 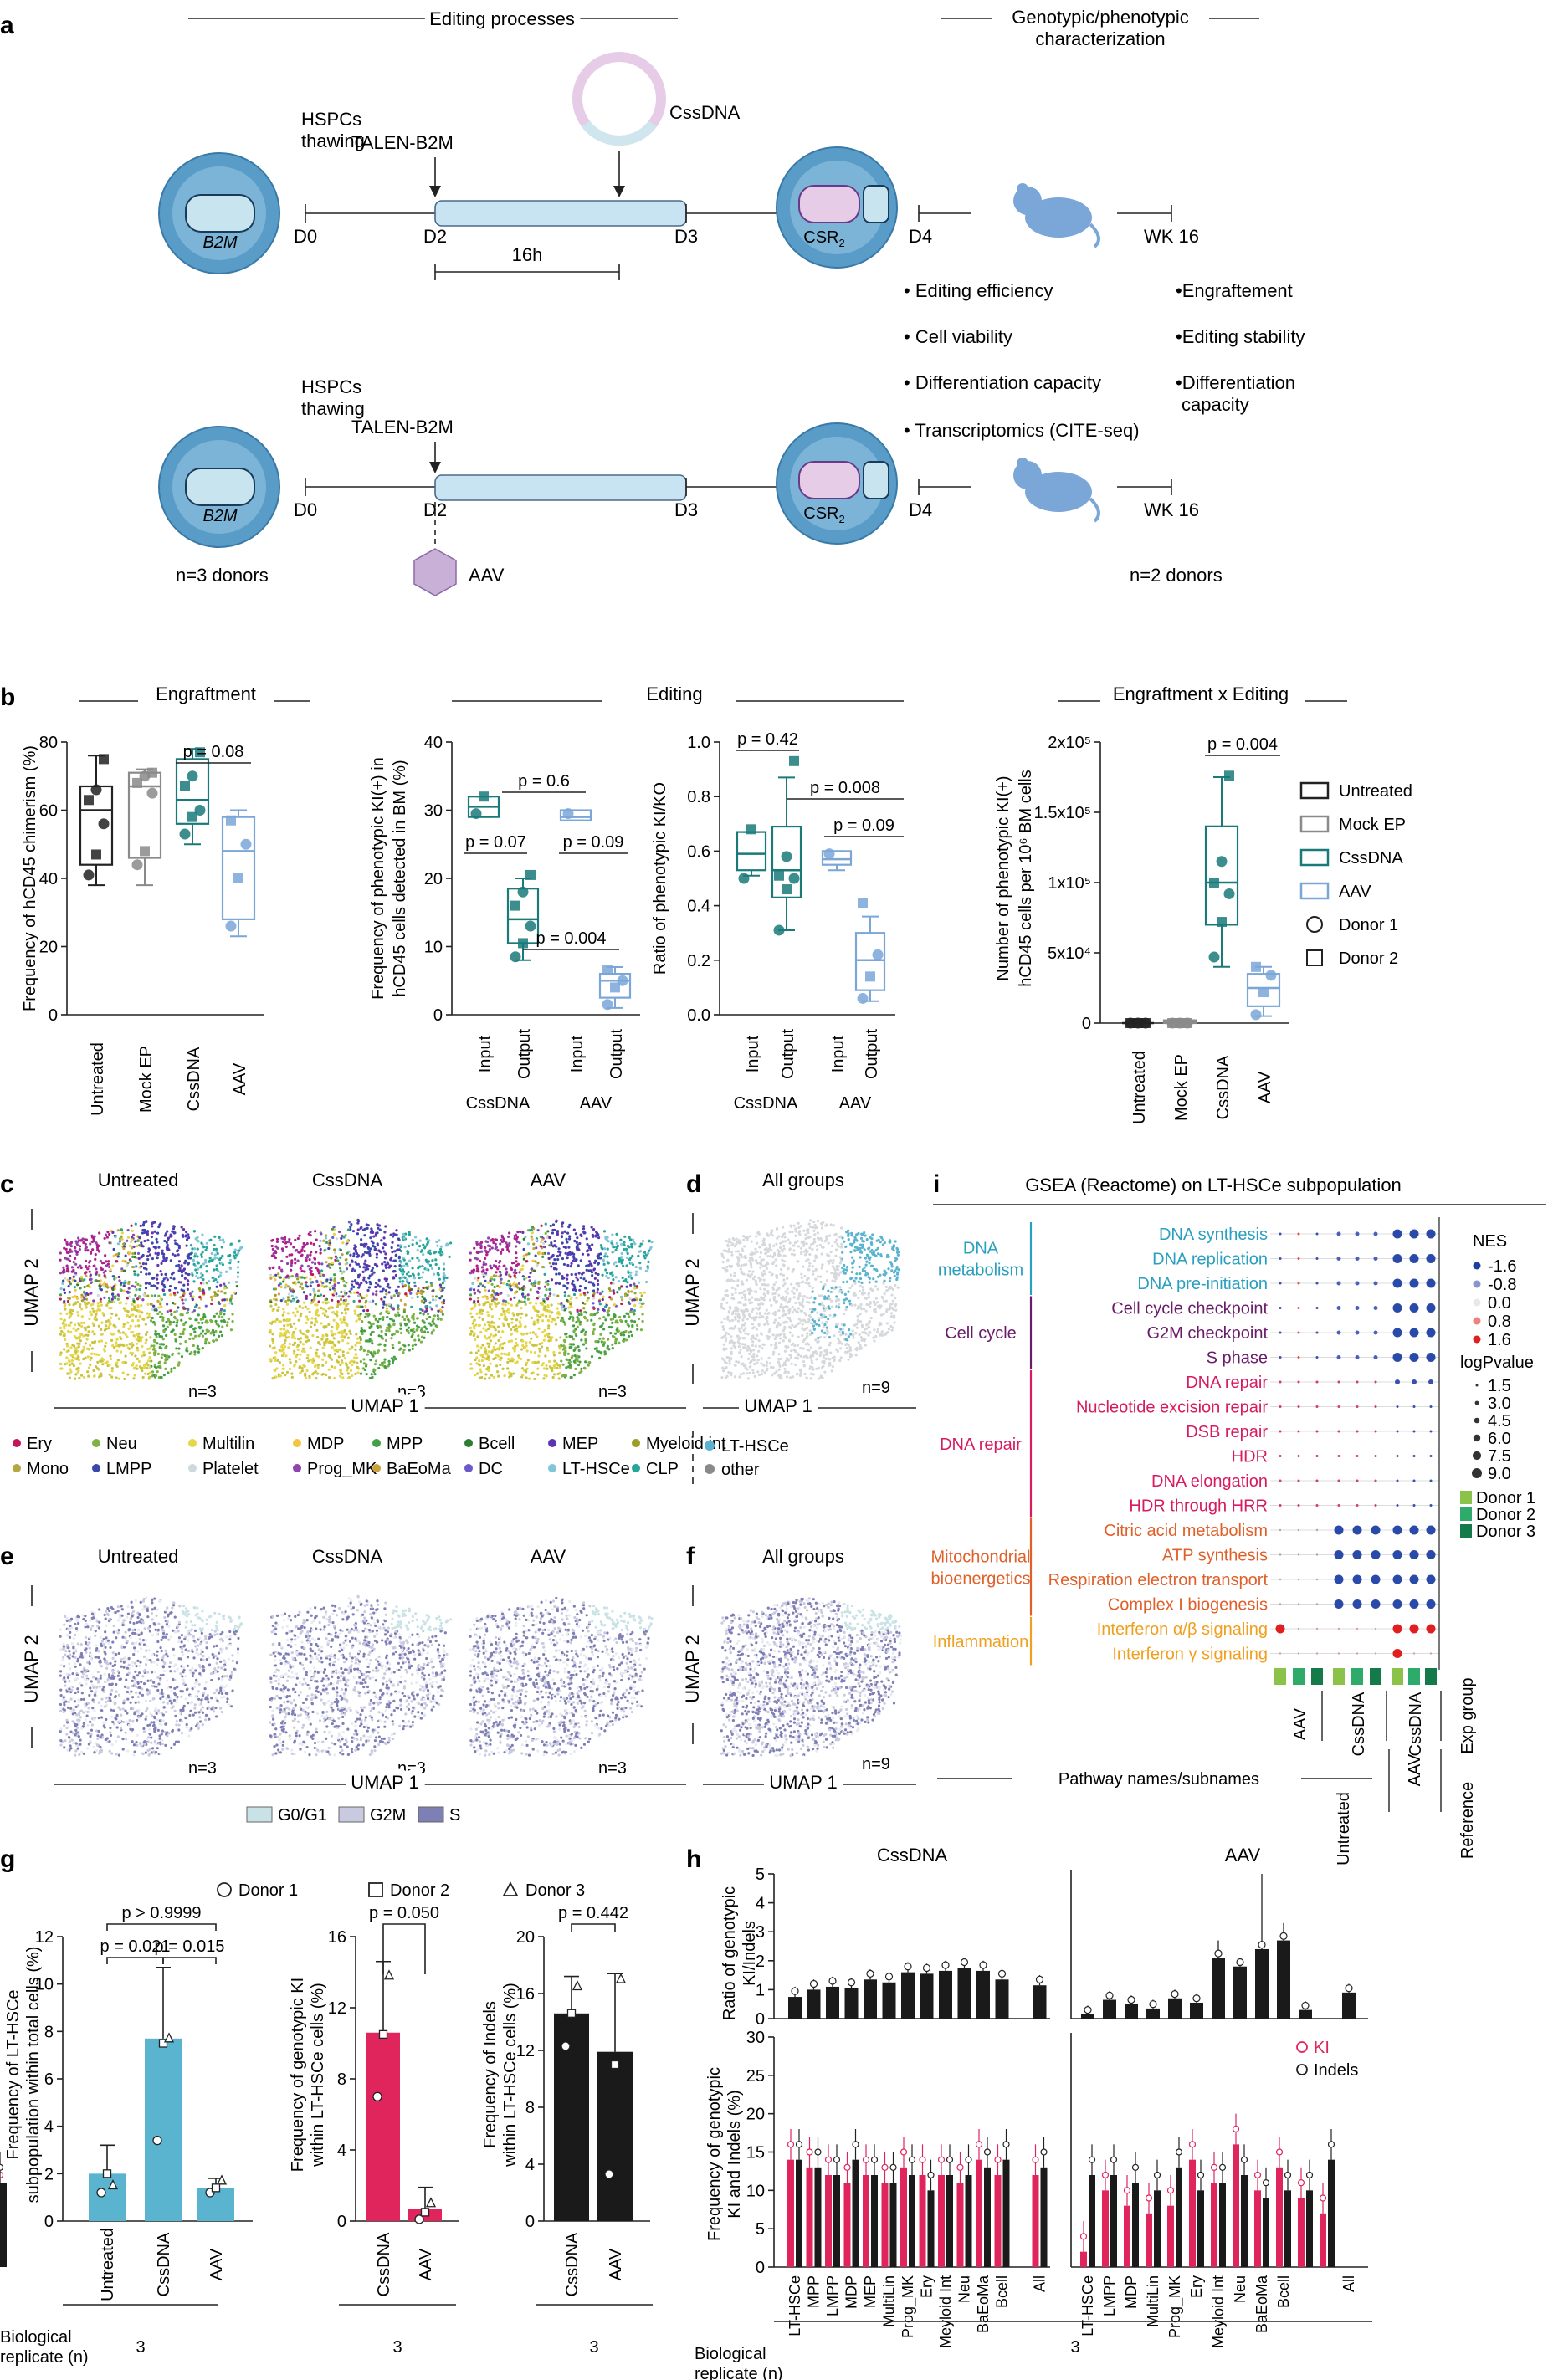 I want to click on umap-e-xlabel: UMAP 1, so click(x=385, y=1782).